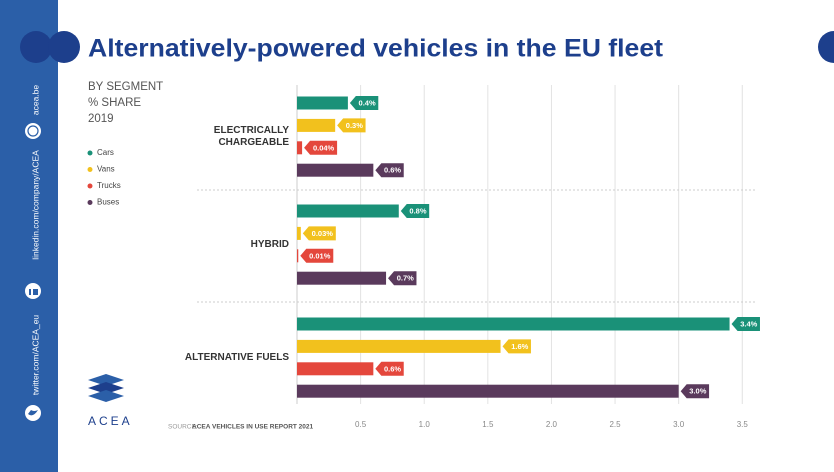 Image resolution: width=834 pixels, height=472 pixels. Describe the element at coordinates (367, 102) in the screenshot. I see `value-label: 0.4%` at that location.